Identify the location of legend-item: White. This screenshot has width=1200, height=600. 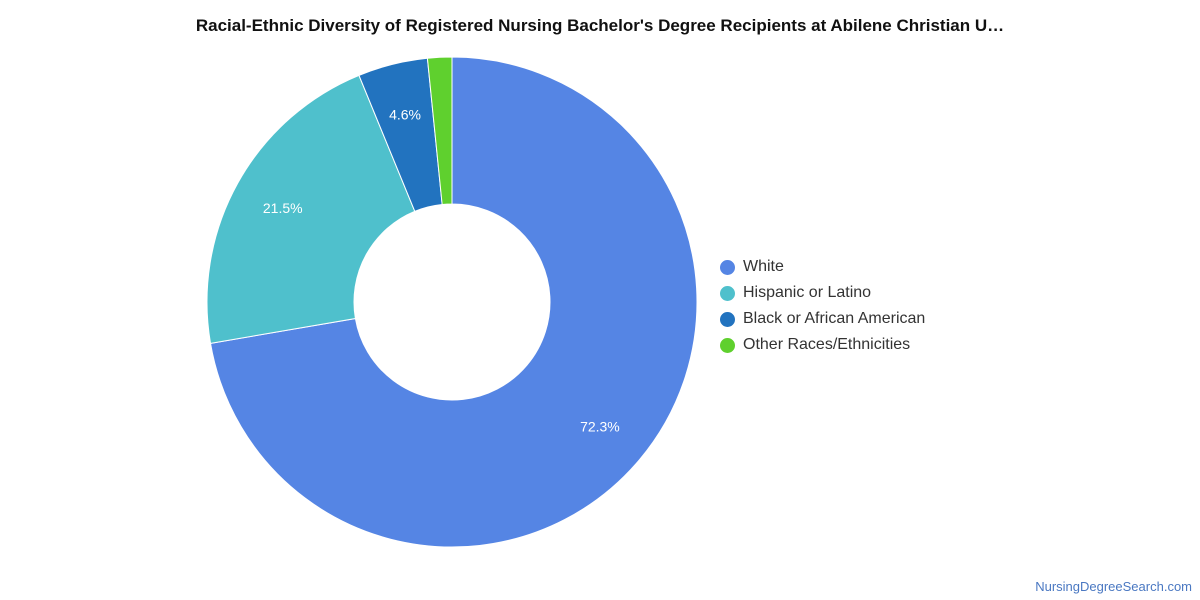
(822, 267).